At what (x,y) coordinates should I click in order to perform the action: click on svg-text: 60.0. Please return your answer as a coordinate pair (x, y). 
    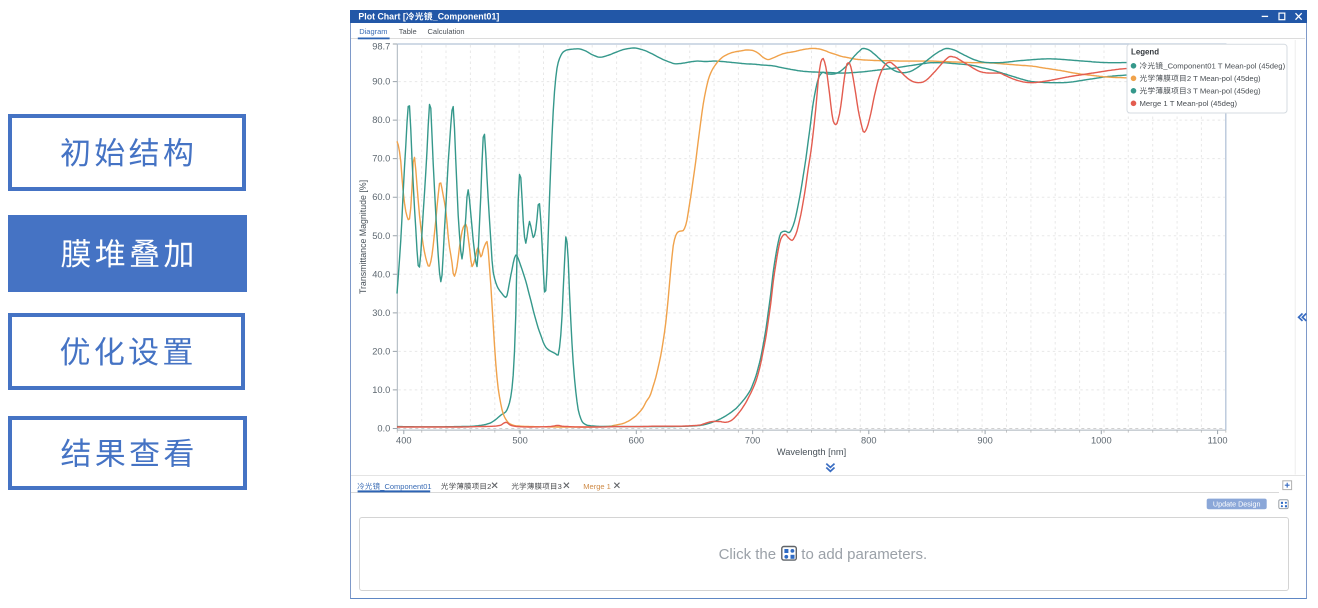
    Looking at the image, I should click on (381, 197).